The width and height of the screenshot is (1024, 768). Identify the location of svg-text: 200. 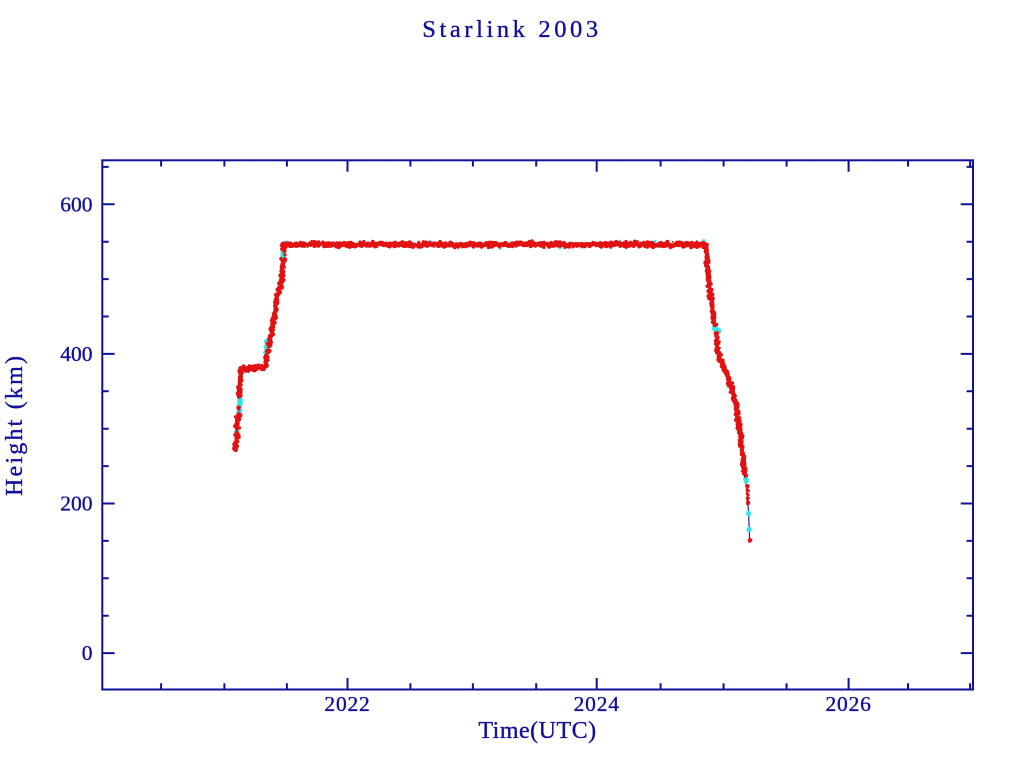
(76, 504).